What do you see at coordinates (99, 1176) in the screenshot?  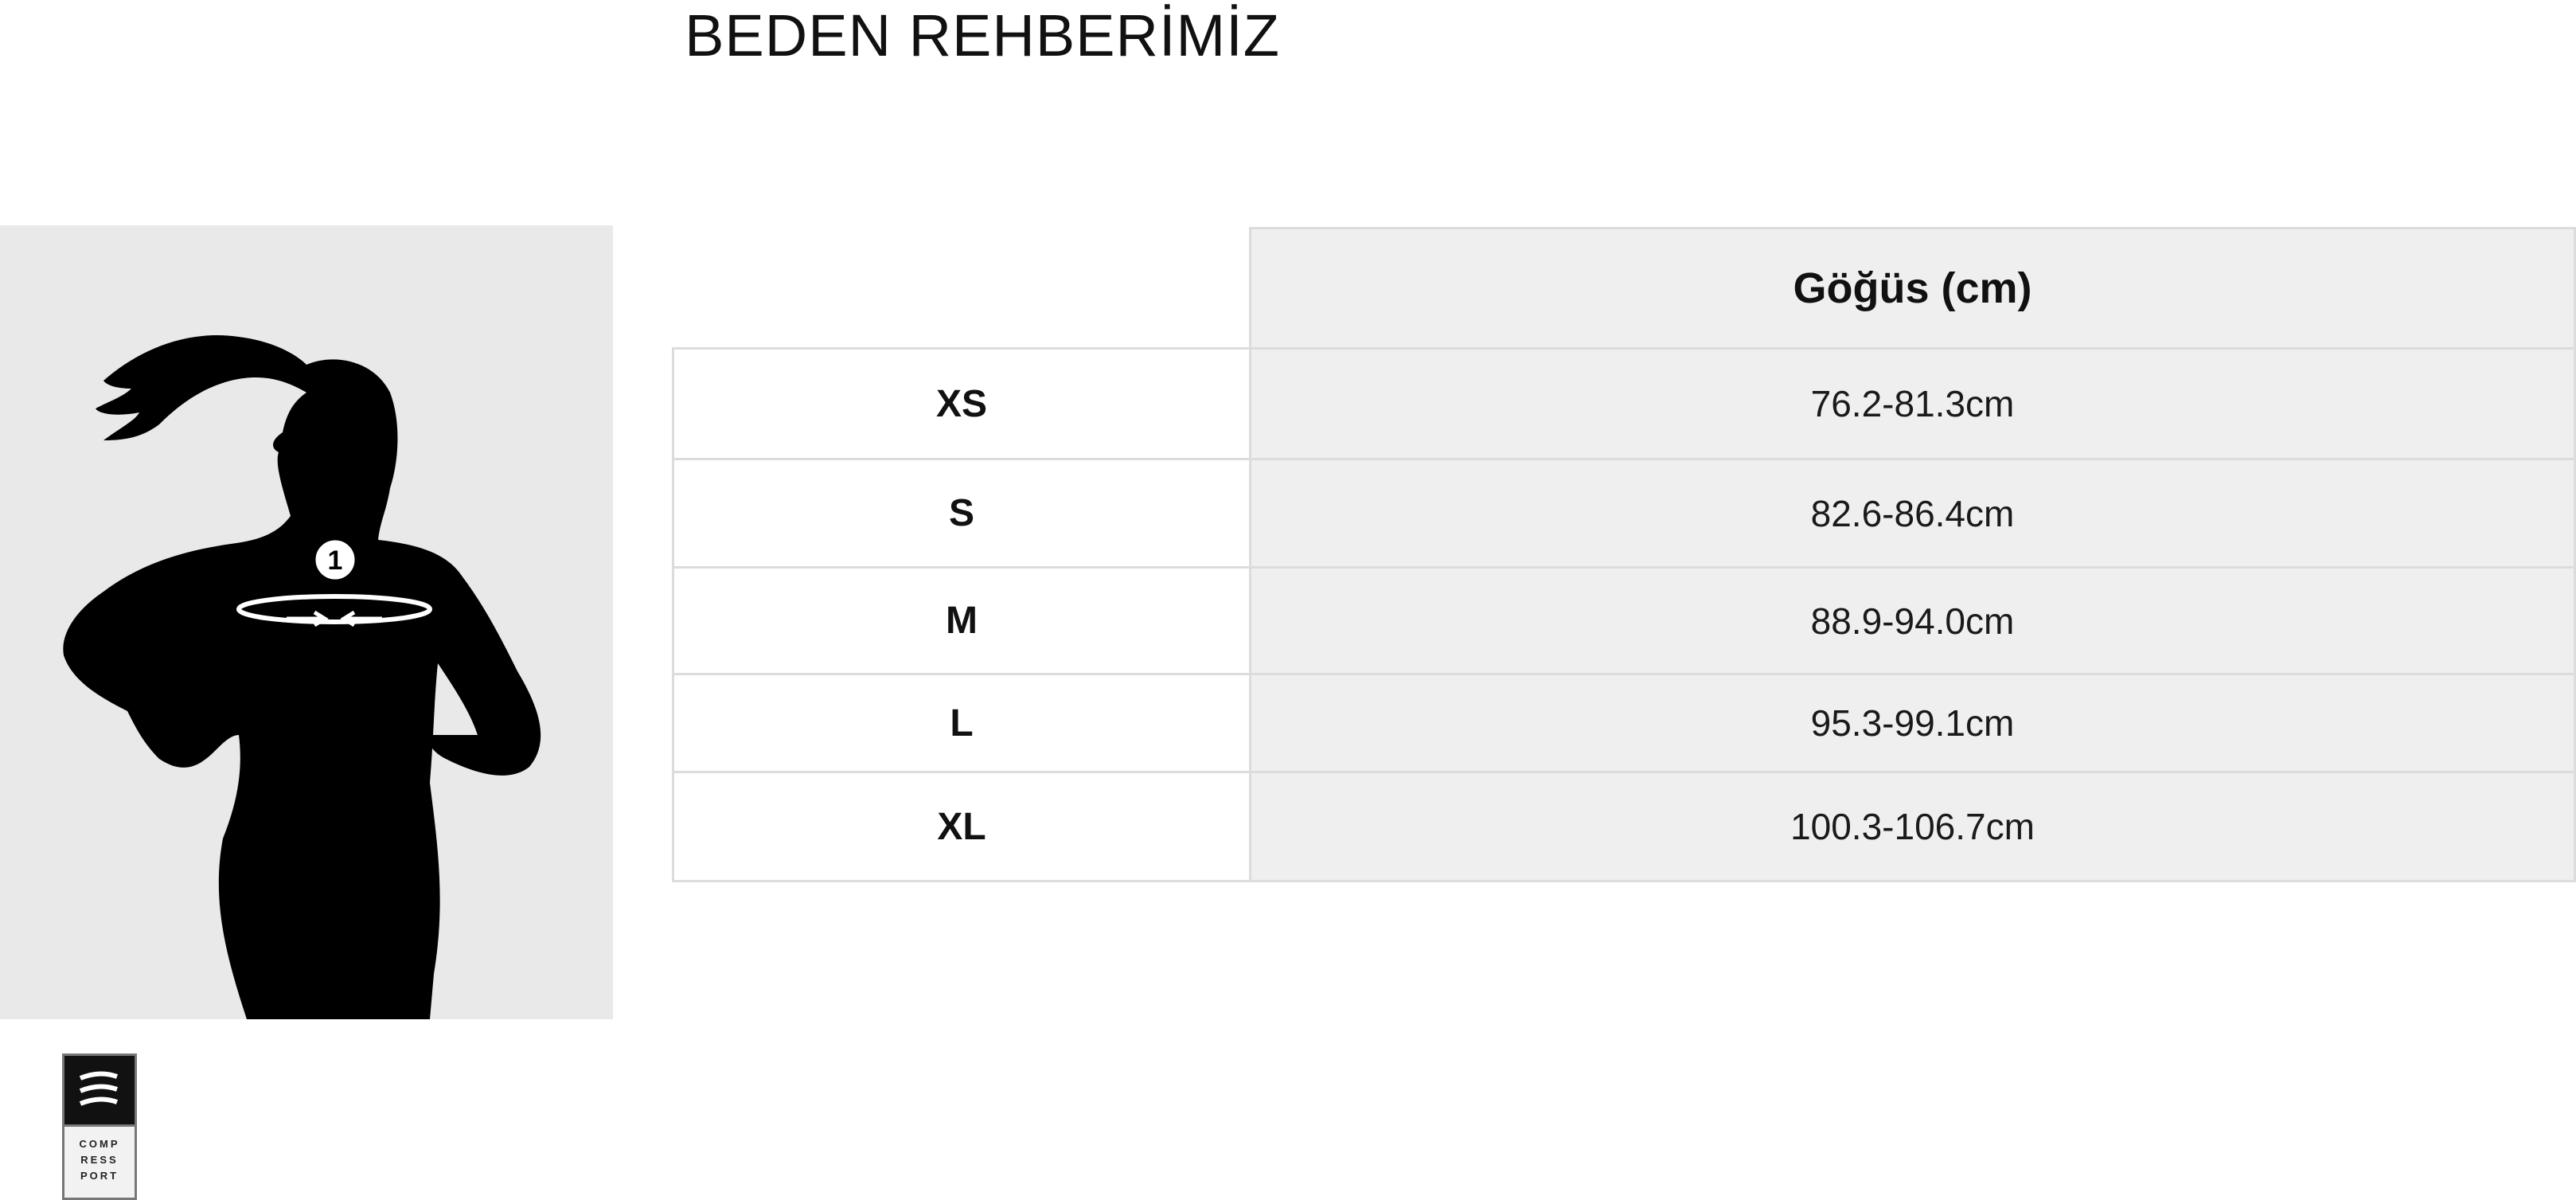 I see `logo-text-line: PORT` at bounding box center [99, 1176].